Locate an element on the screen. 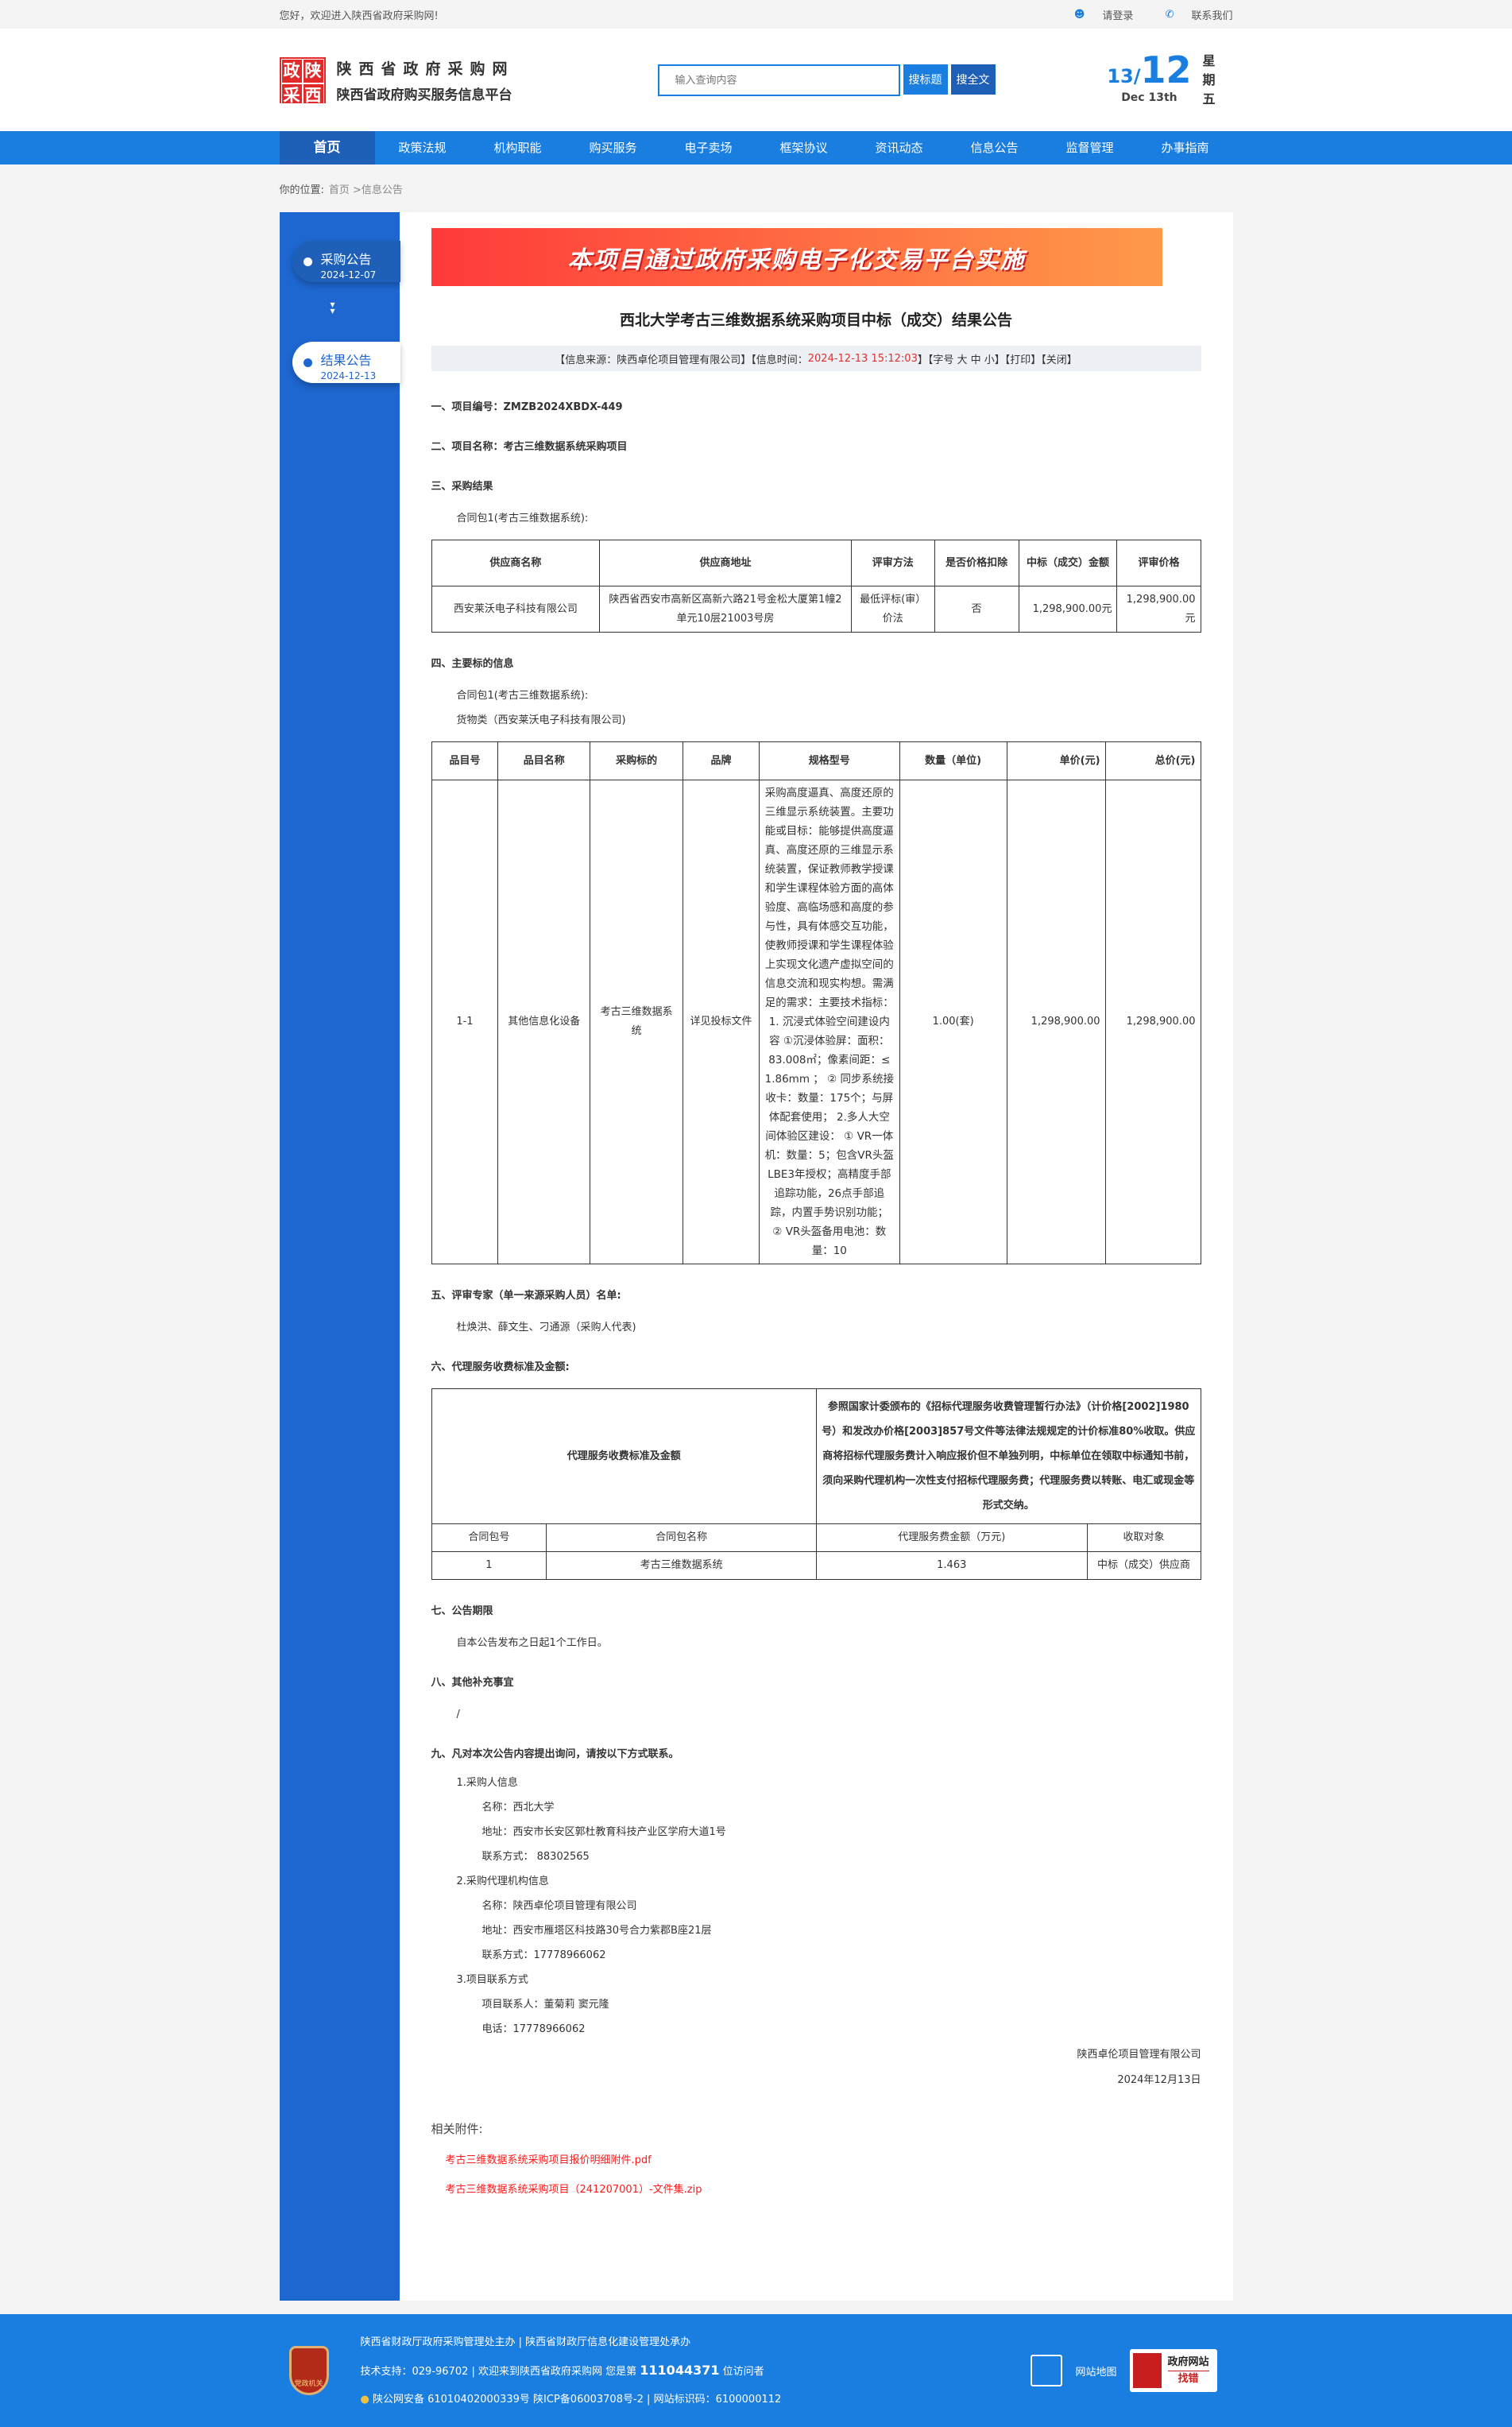 This screenshot has width=1512, height=2427. search-fulltext-button: 搜全文 is located at coordinates (973, 79).